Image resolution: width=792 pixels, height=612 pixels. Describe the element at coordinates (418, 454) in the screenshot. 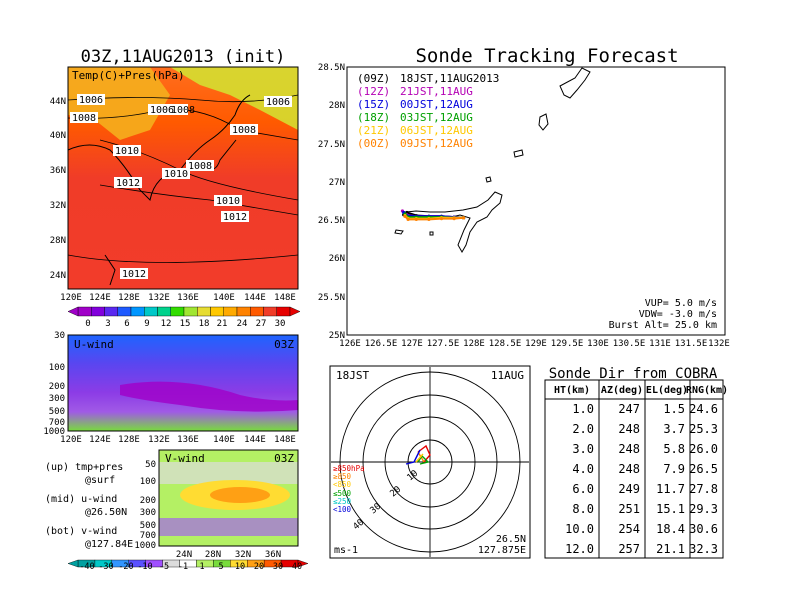

I see `polar-hodograph` at that location.